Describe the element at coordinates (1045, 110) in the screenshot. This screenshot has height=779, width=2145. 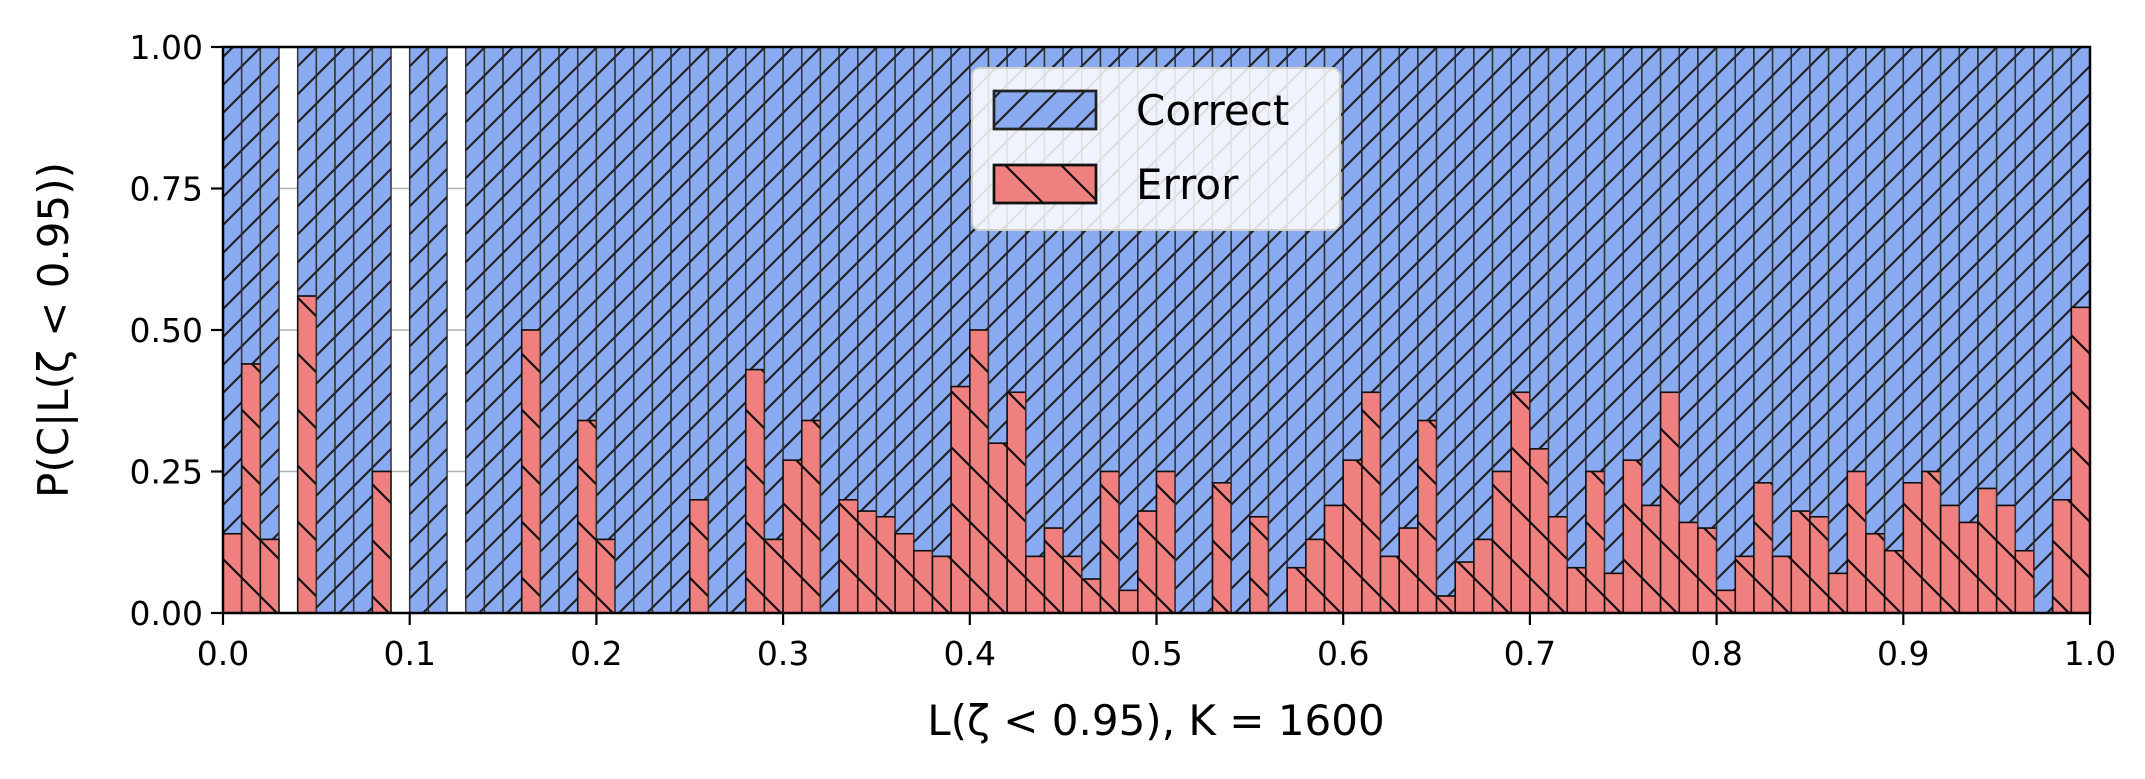
I see `legend-hatch-correct` at that location.